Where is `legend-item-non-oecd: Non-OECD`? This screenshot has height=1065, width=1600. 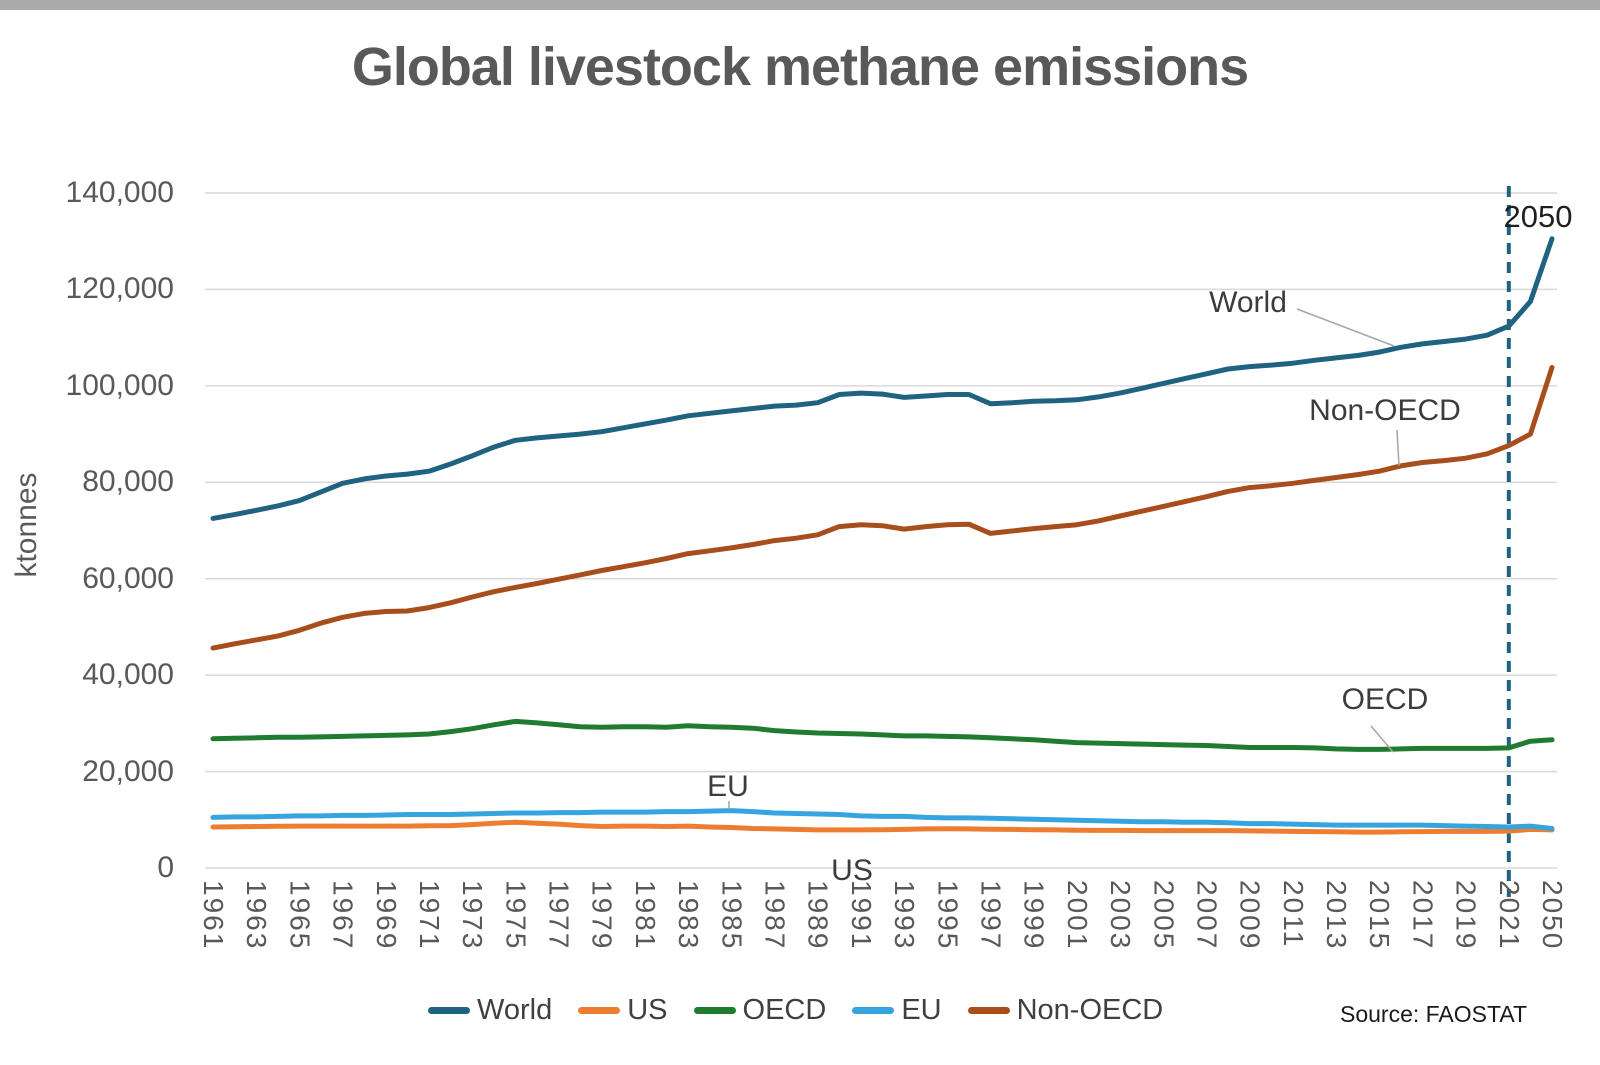
legend-item-non-oecd: Non-OECD is located at coordinates (1065, 1010).